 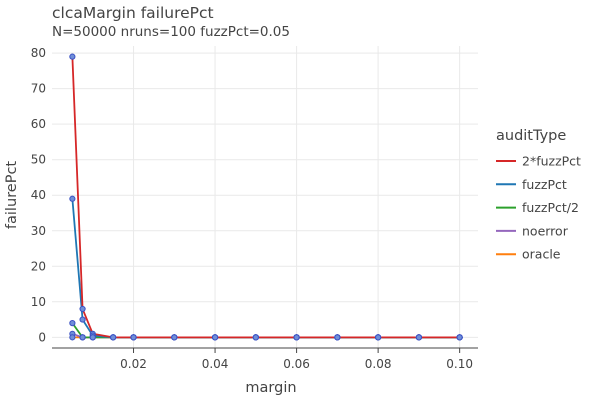 What do you see at coordinates (215, 364) in the screenshot?
I see `x-tick-label: 0.04` at bounding box center [215, 364].